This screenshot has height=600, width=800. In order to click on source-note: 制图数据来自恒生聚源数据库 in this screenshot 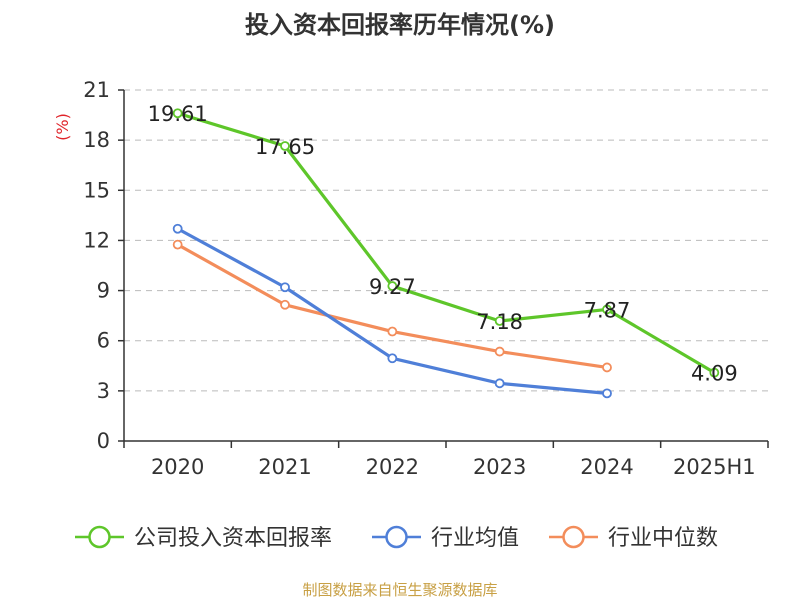, I will do `click(399, 590)`.